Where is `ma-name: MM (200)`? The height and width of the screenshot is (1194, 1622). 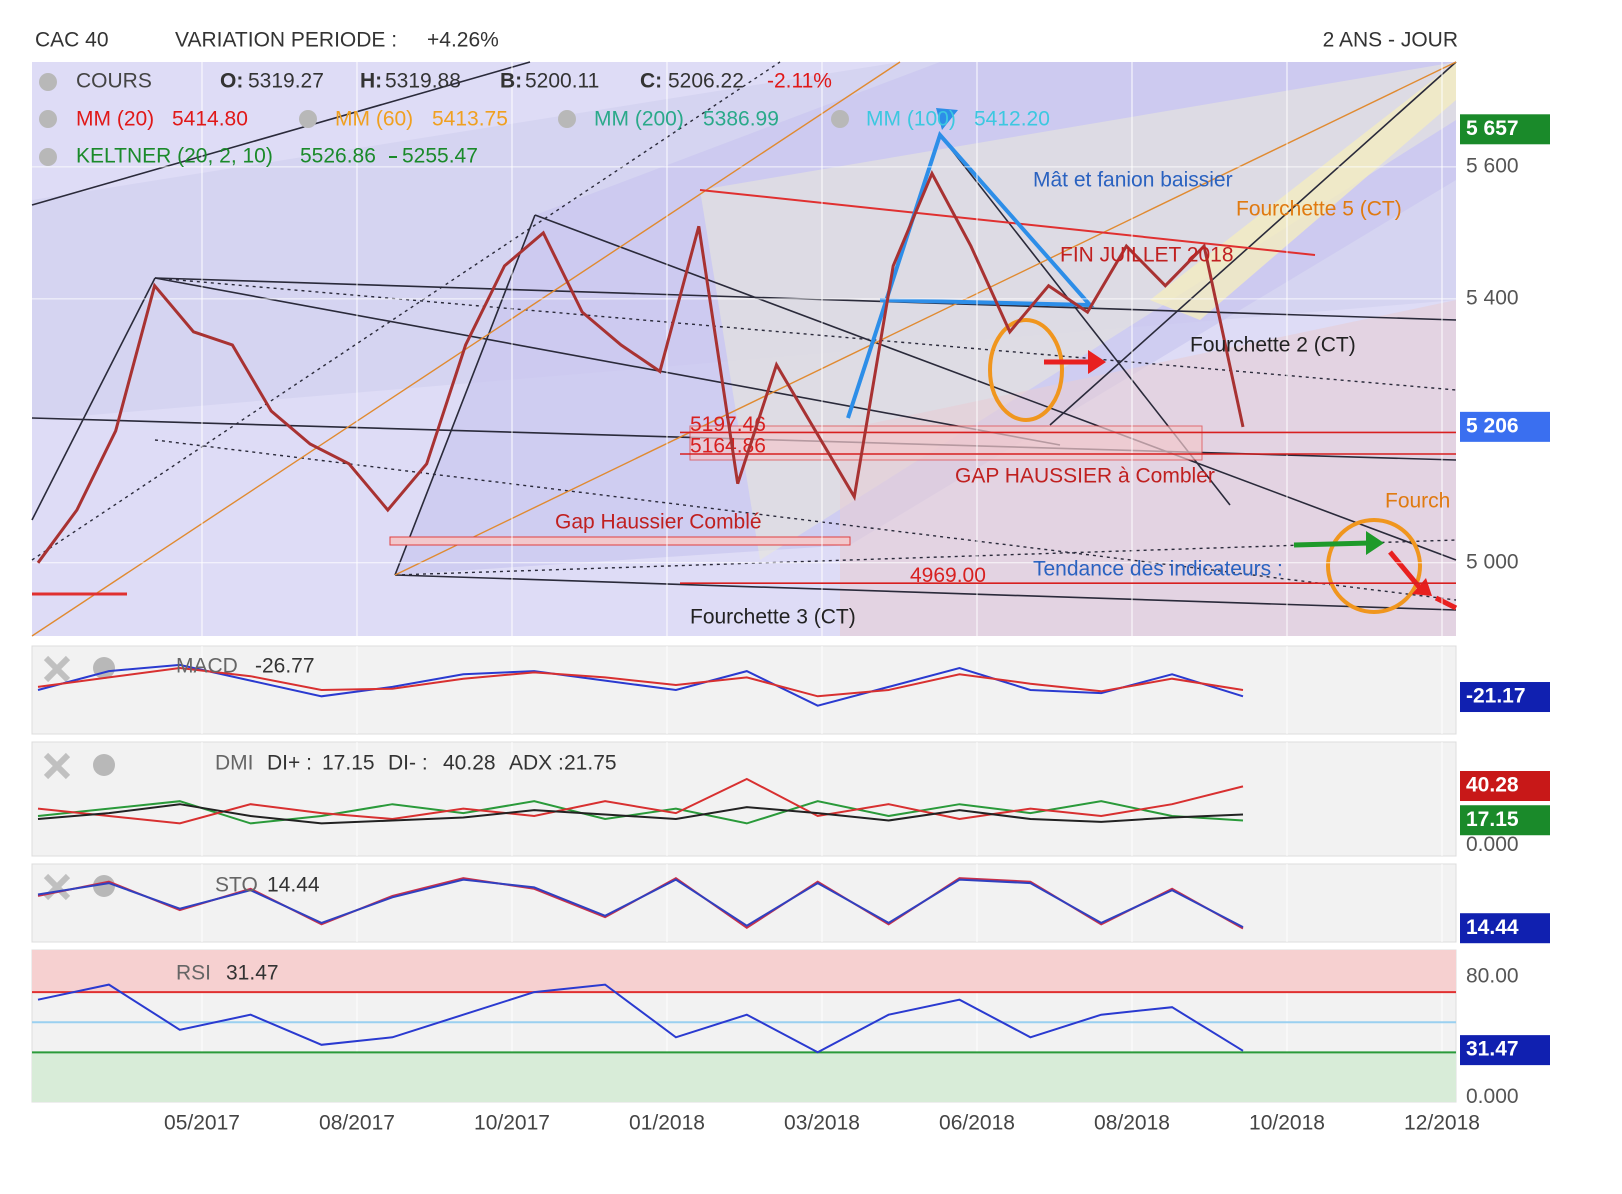 ma-name: MM (200) is located at coordinates (639, 119).